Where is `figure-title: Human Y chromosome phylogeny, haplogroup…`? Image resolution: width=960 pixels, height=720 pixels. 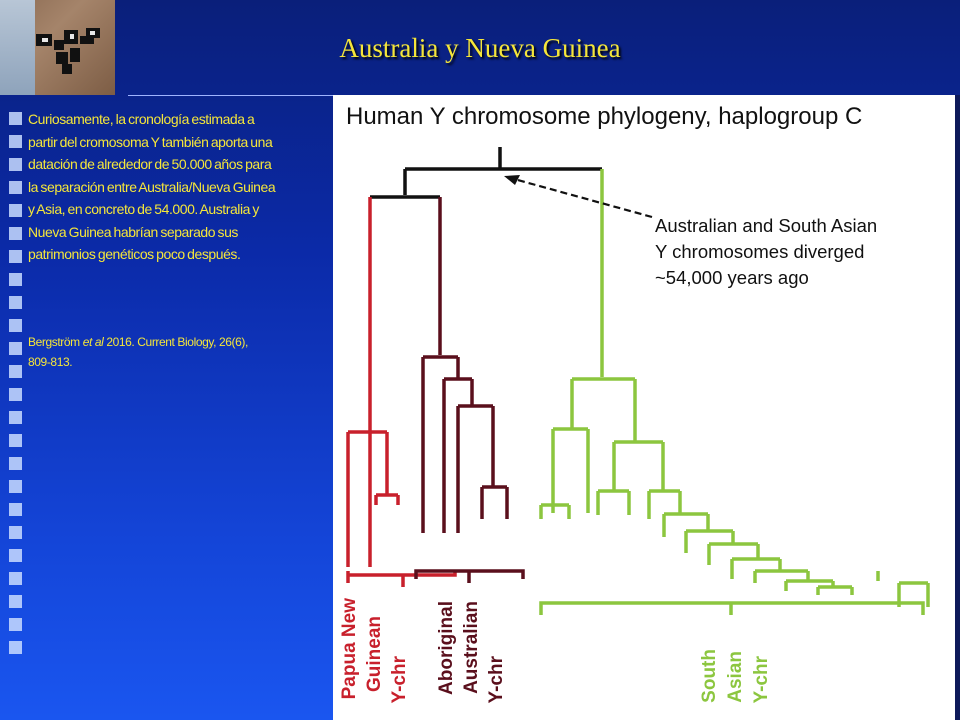
figure-title: Human Y chromosome phylogeny, haplogroup… is located at coordinates (604, 116).